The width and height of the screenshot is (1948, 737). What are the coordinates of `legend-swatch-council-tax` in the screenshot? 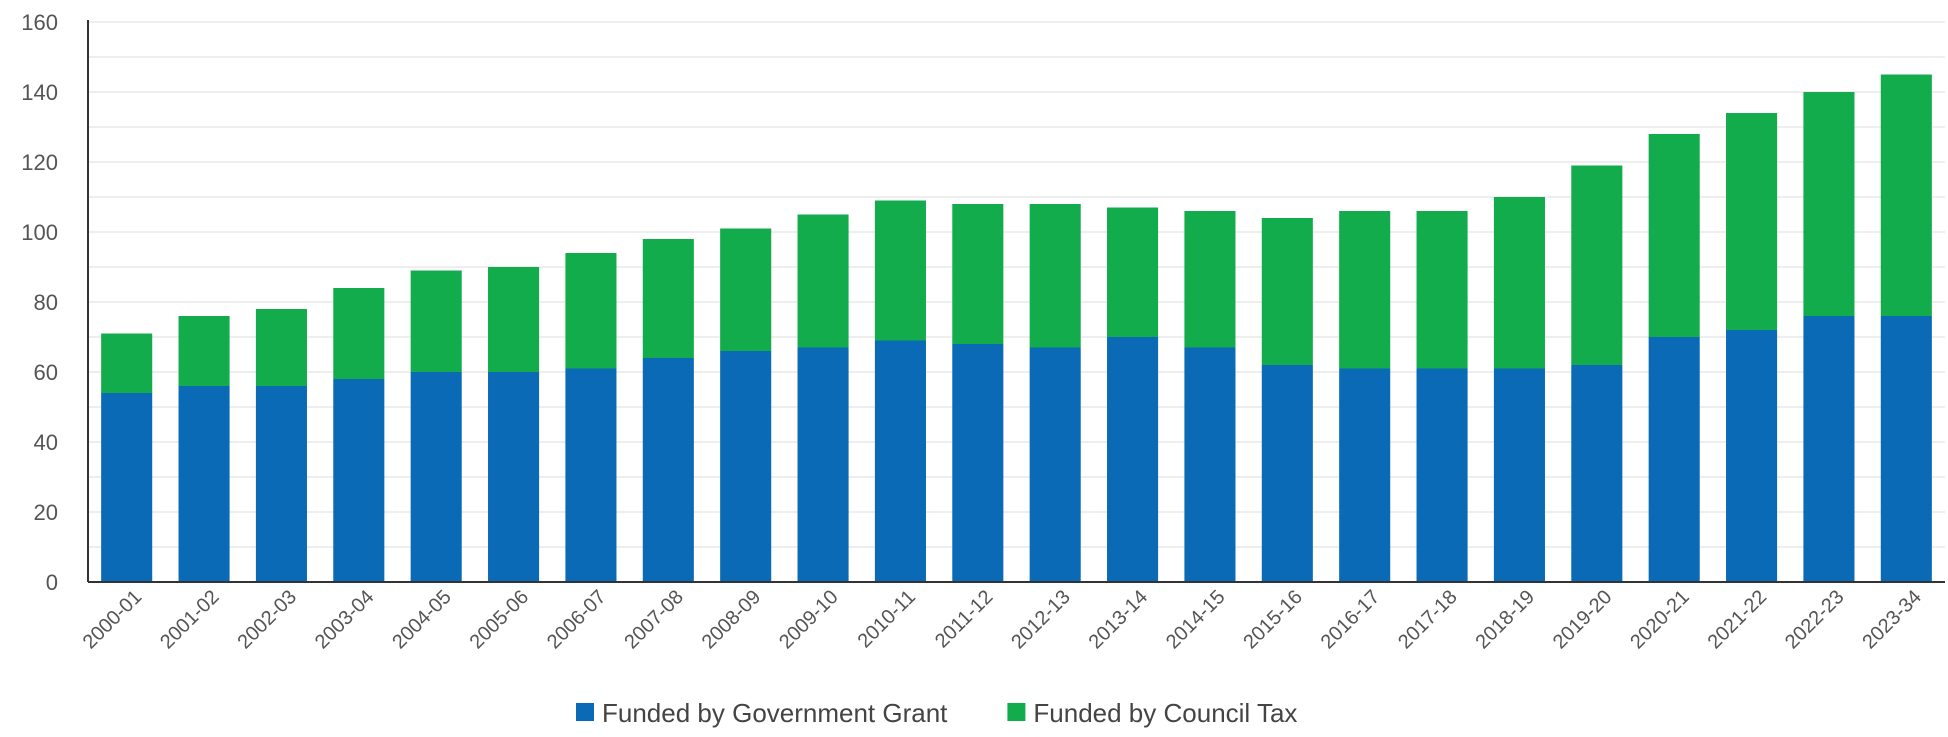 It's located at (1016, 712).